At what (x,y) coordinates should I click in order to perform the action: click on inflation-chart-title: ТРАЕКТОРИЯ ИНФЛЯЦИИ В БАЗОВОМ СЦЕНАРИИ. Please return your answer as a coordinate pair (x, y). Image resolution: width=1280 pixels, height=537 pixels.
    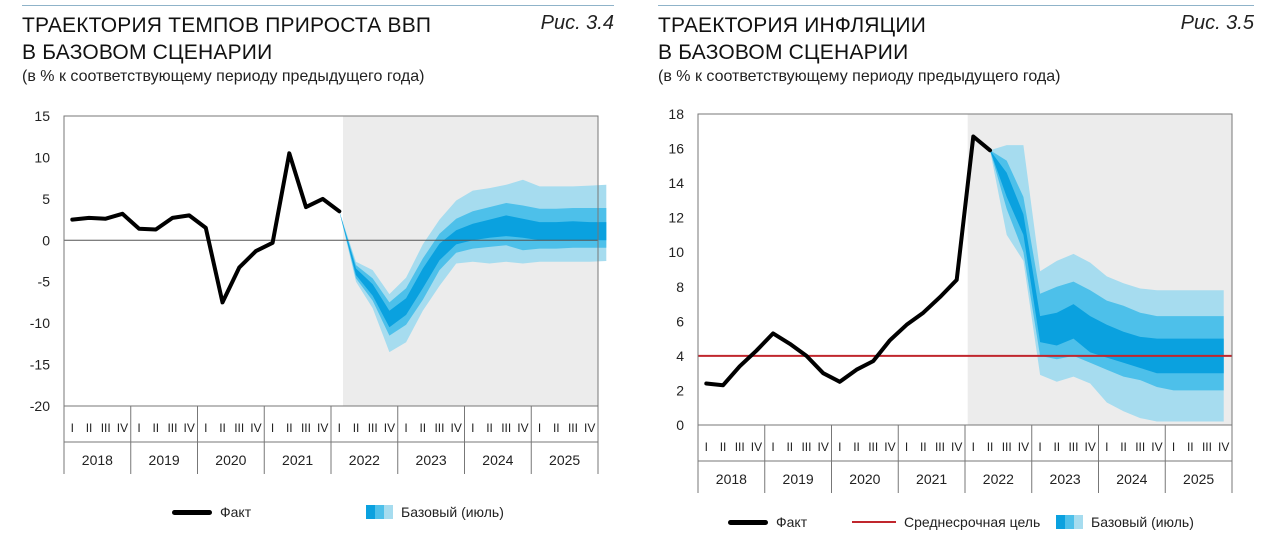
    Looking at the image, I should click on (792, 39).